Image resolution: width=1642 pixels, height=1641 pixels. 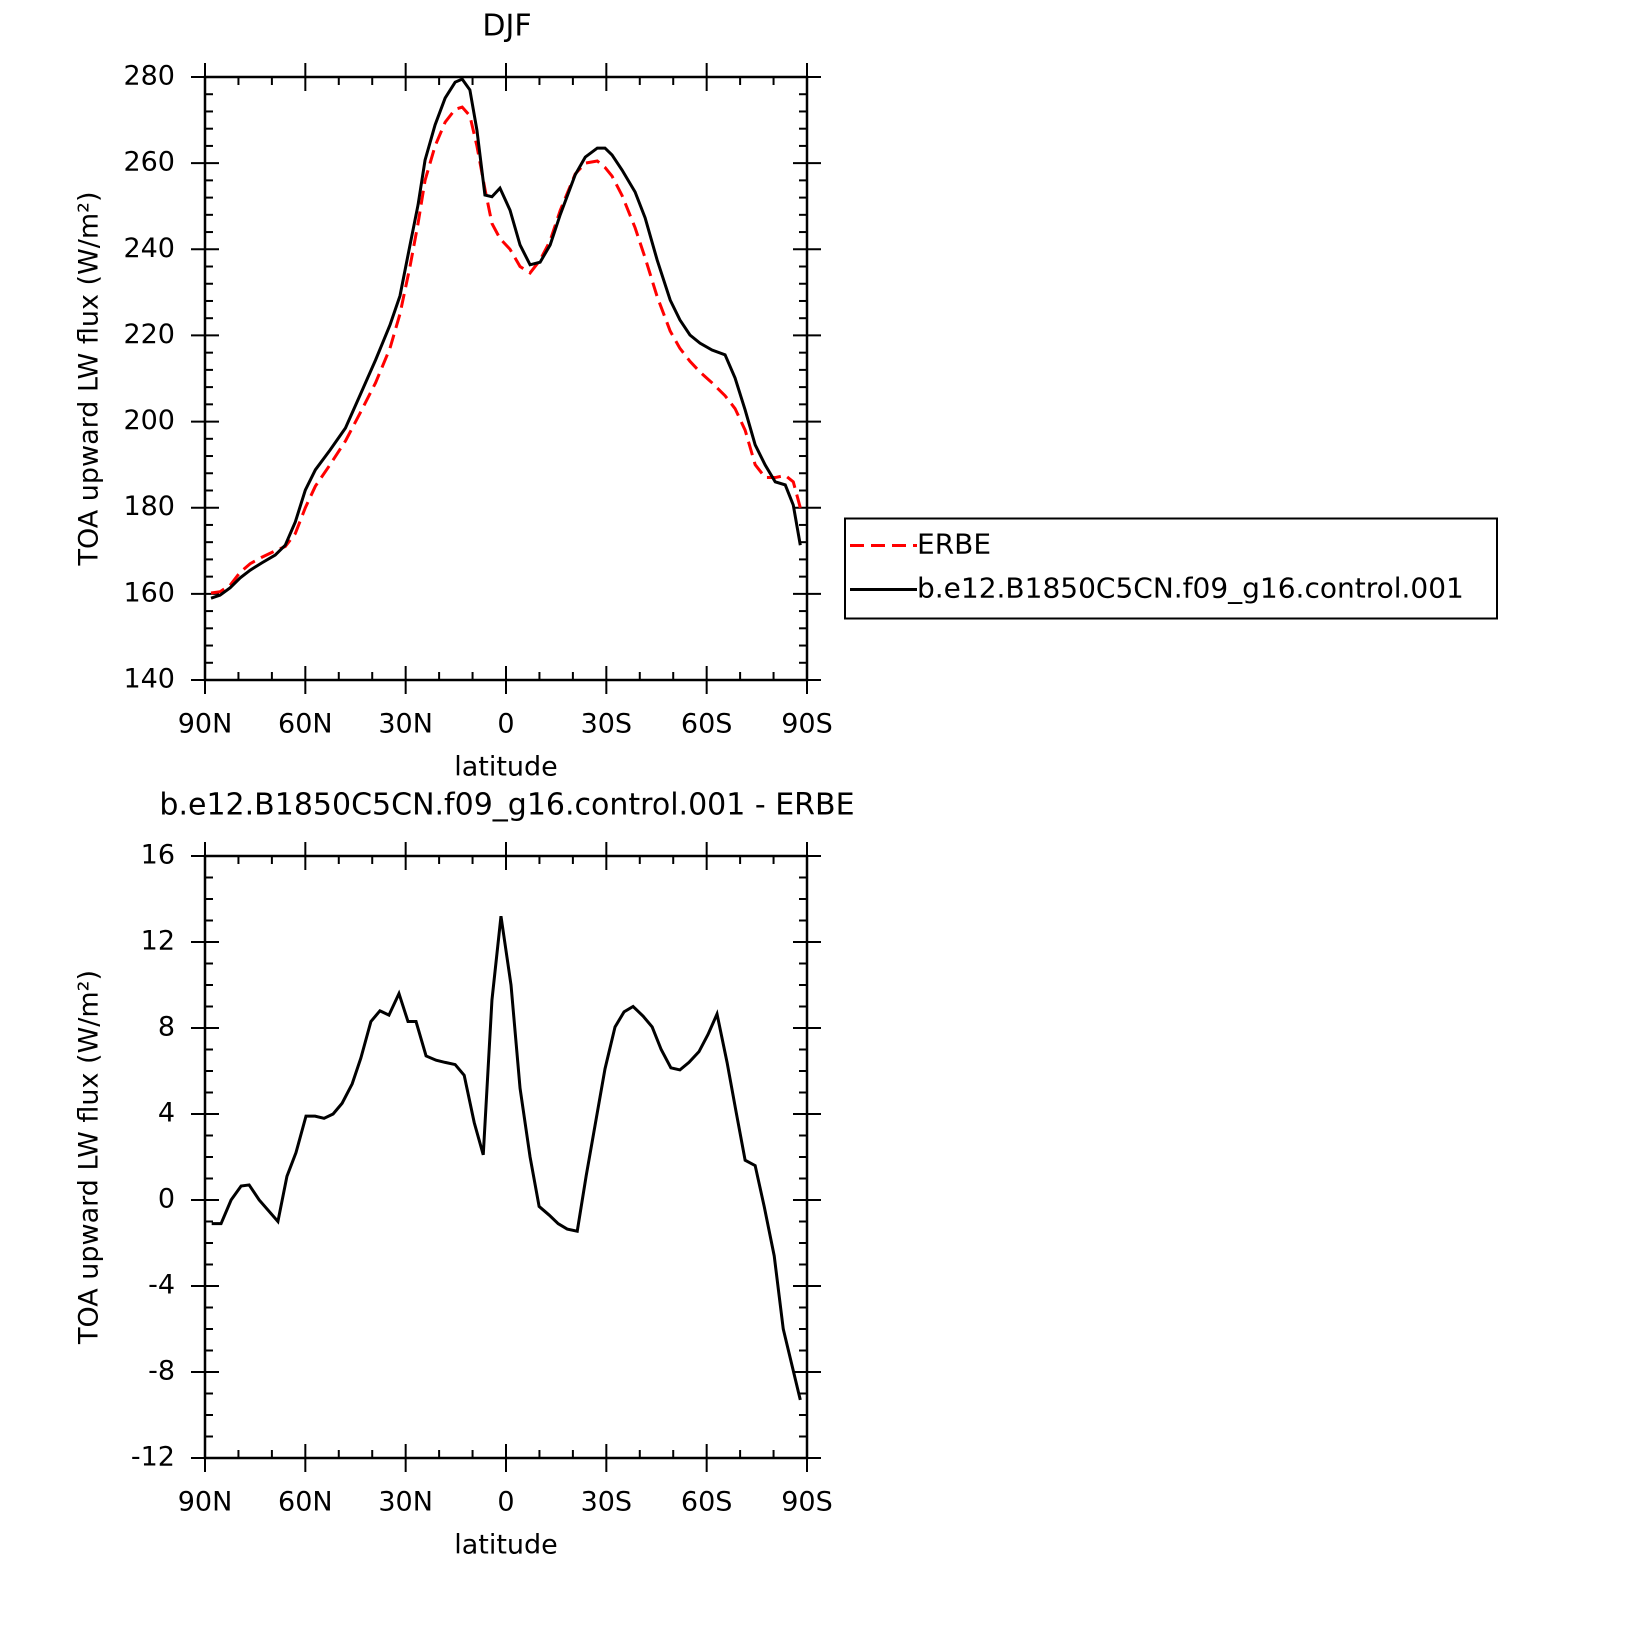 I want to click on y-tick-label: 0, so click(x=166, y=1199).